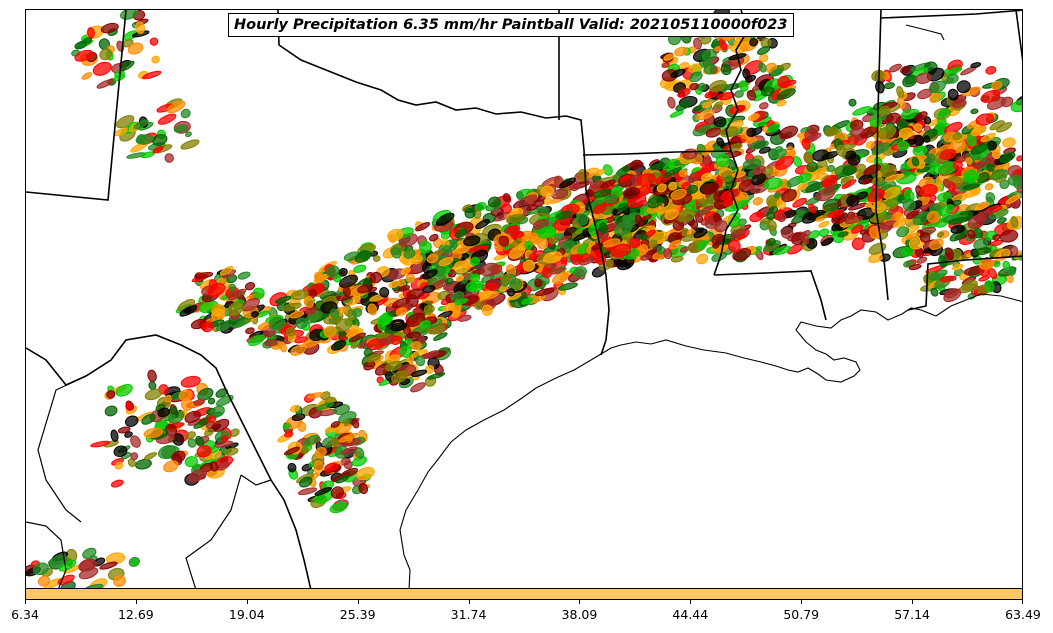 The image size is (1053, 633). What do you see at coordinates (579, 614) in the screenshot?
I see `colorbar-tick-label: 38.09` at bounding box center [579, 614].